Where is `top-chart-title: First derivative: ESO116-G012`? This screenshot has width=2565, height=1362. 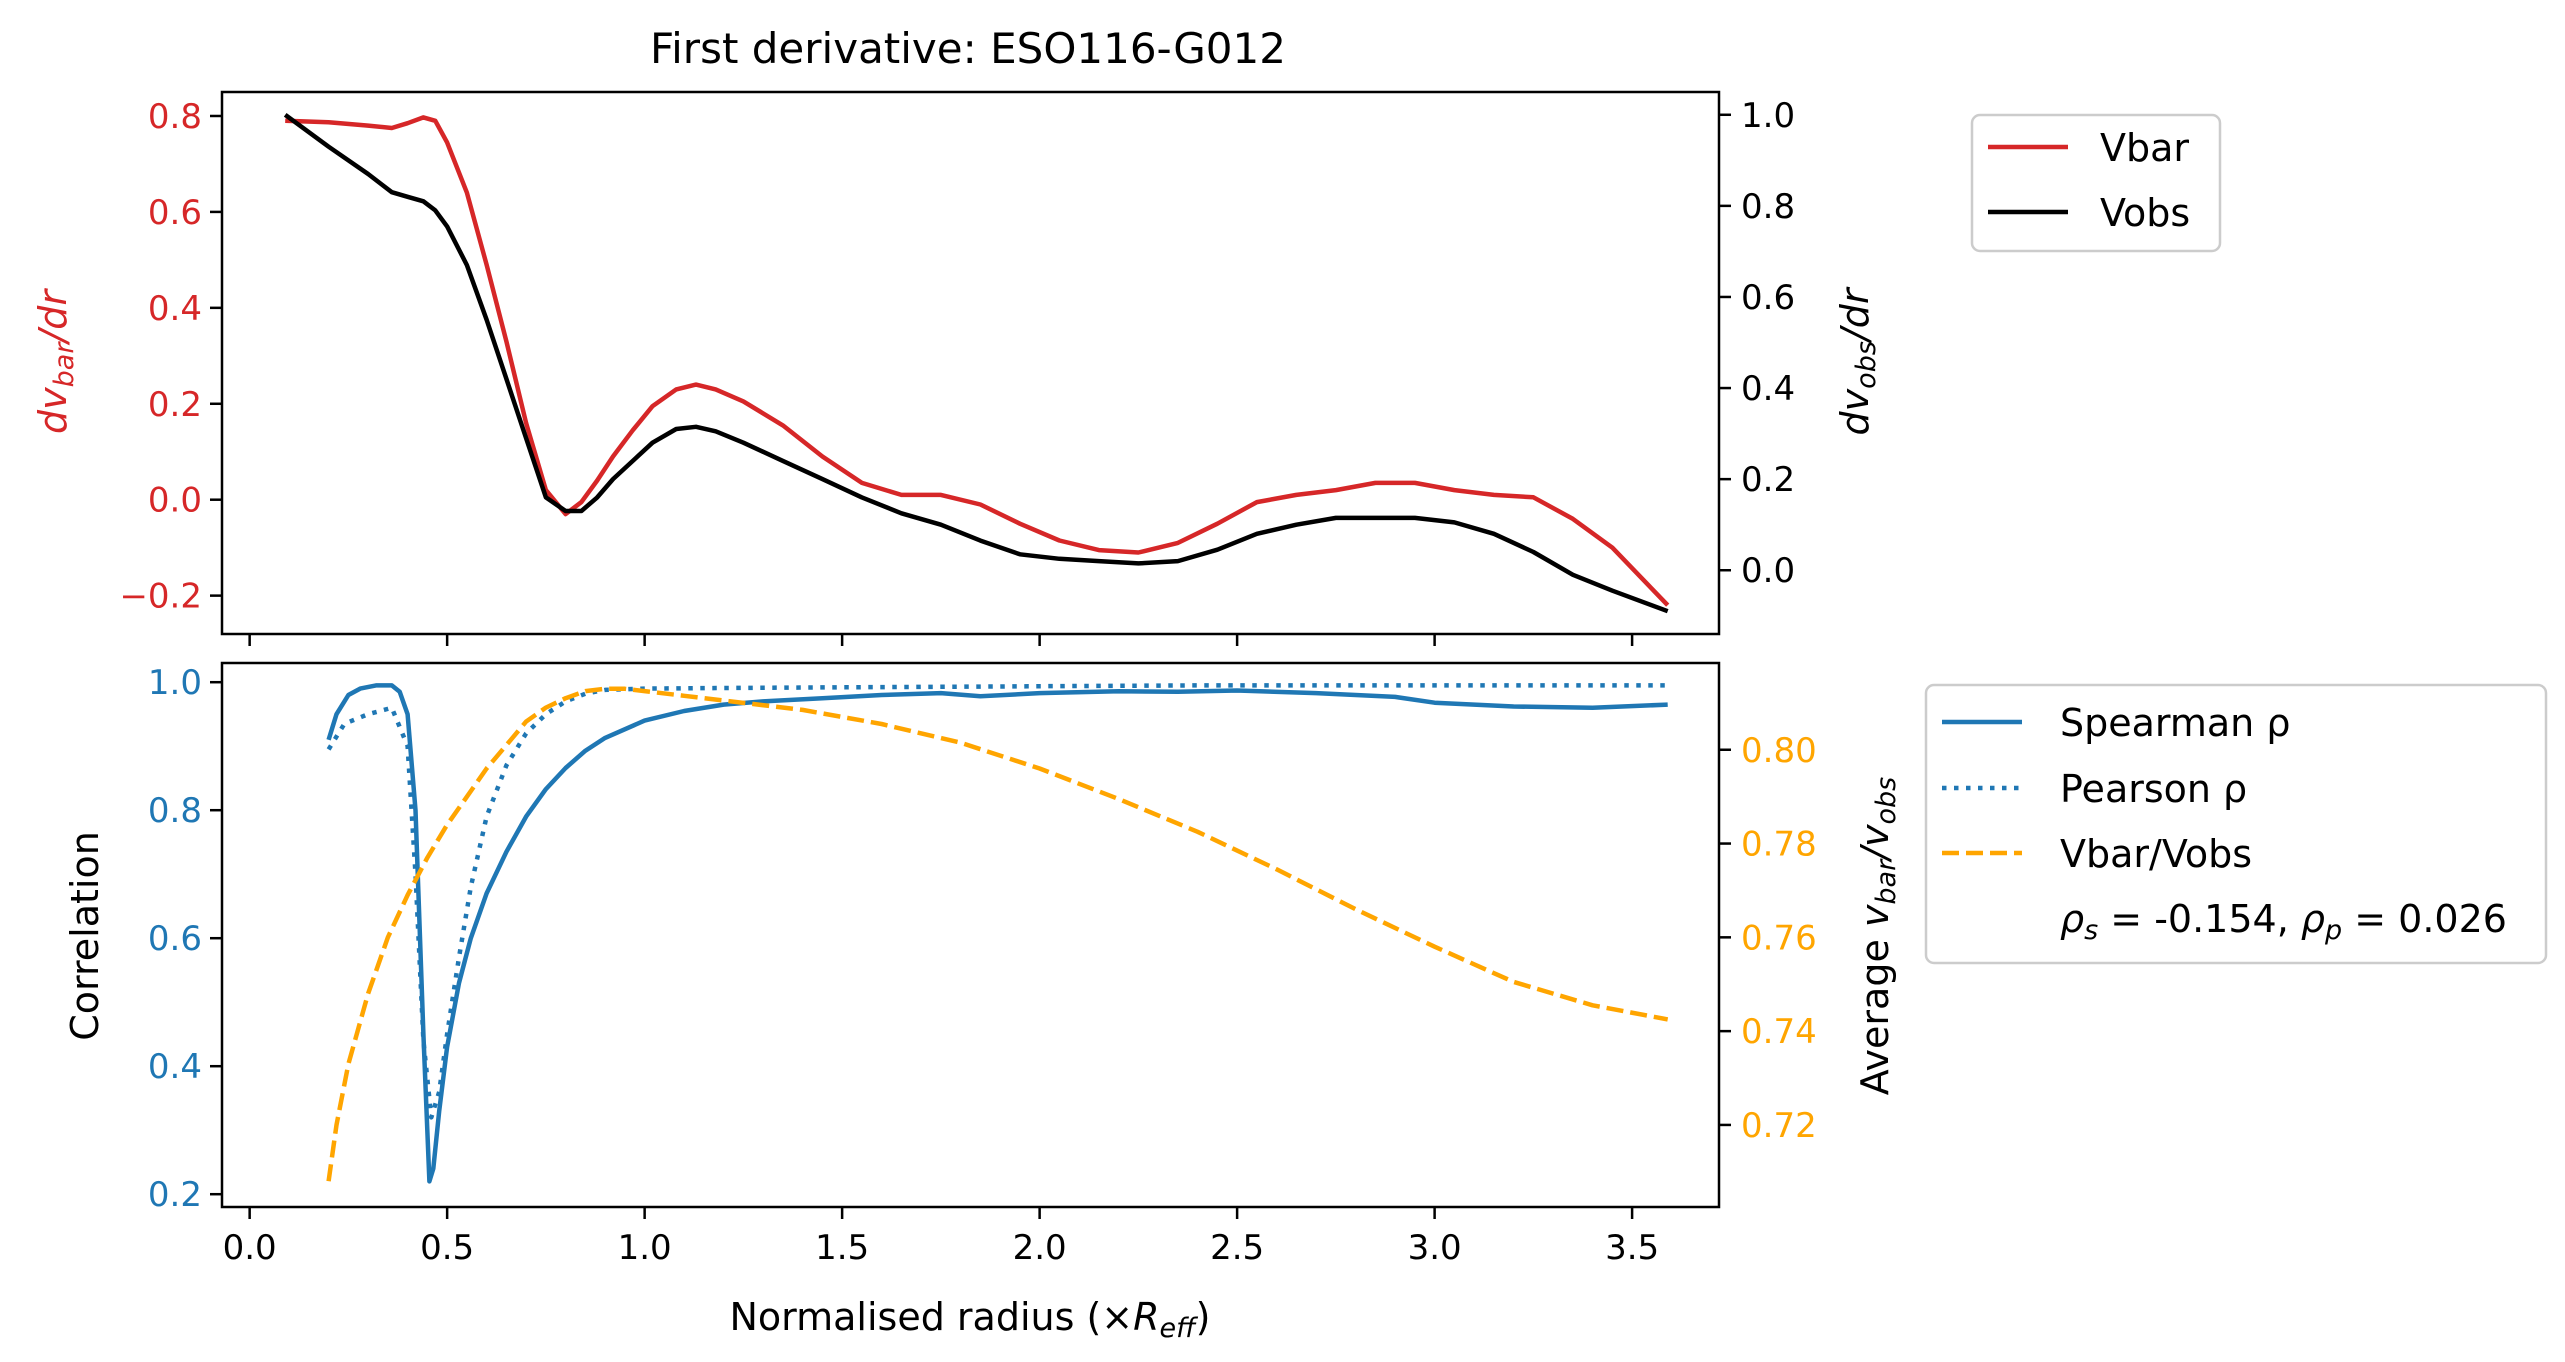
top-chart-title: First derivative: ESO116-G012 is located at coordinates (968, 48).